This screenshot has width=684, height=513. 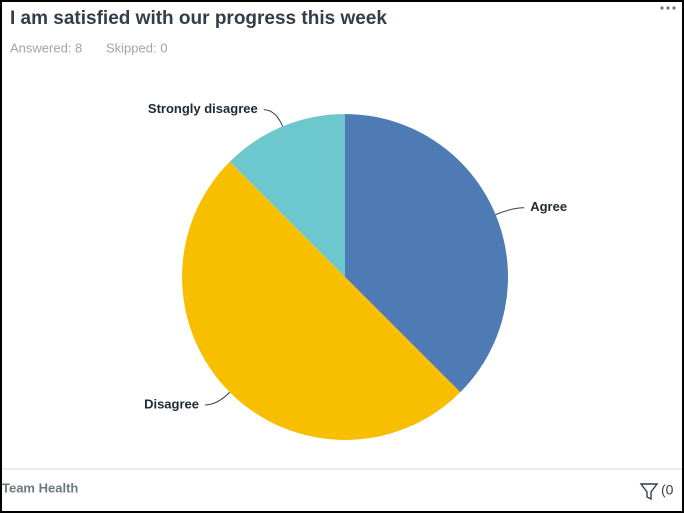 What do you see at coordinates (649, 492) in the screenshot?
I see `filter-icon` at bounding box center [649, 492].